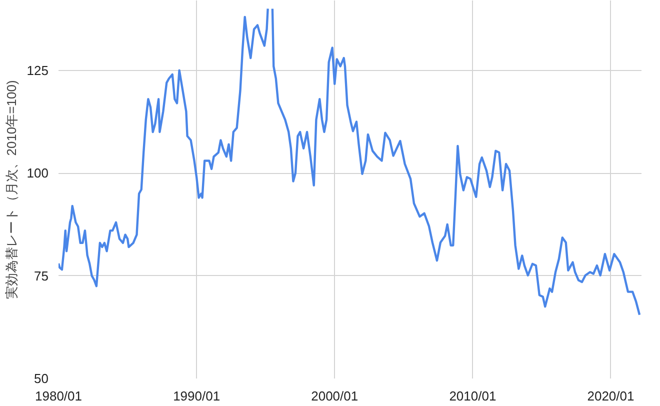 The image size is (660, 406). Describe the element at coordinates (610, 396) in the screenshot. I see `x-tick-label: 2020/01` at that location.